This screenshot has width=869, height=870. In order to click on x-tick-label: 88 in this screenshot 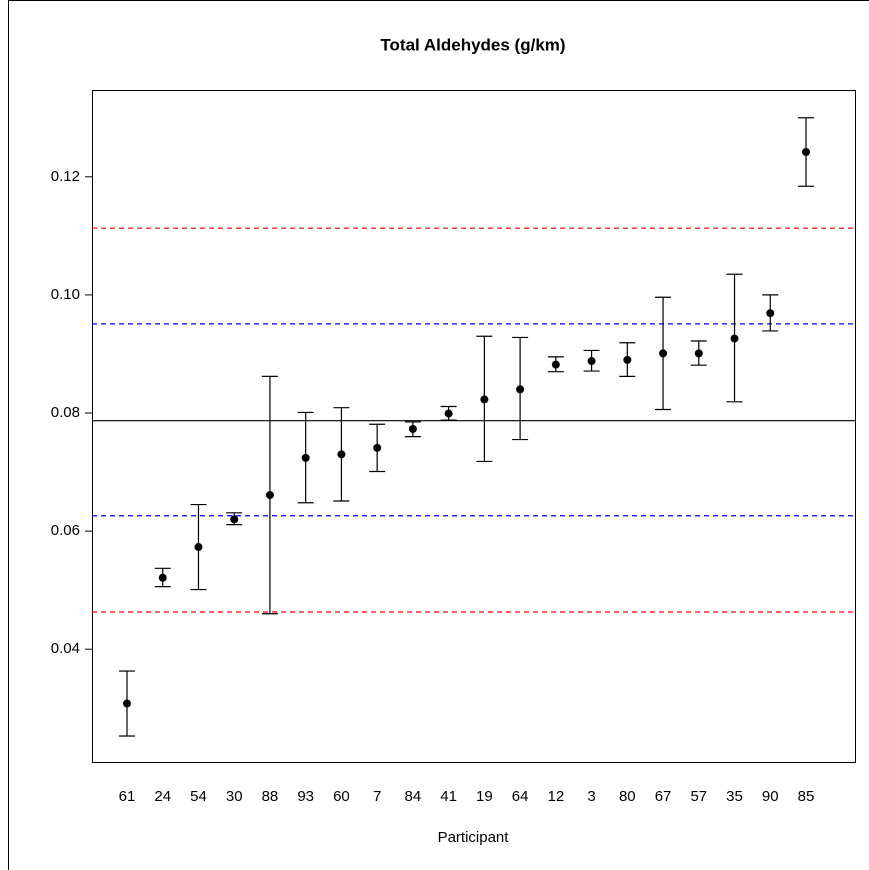, I will do `click(270, 796)`.